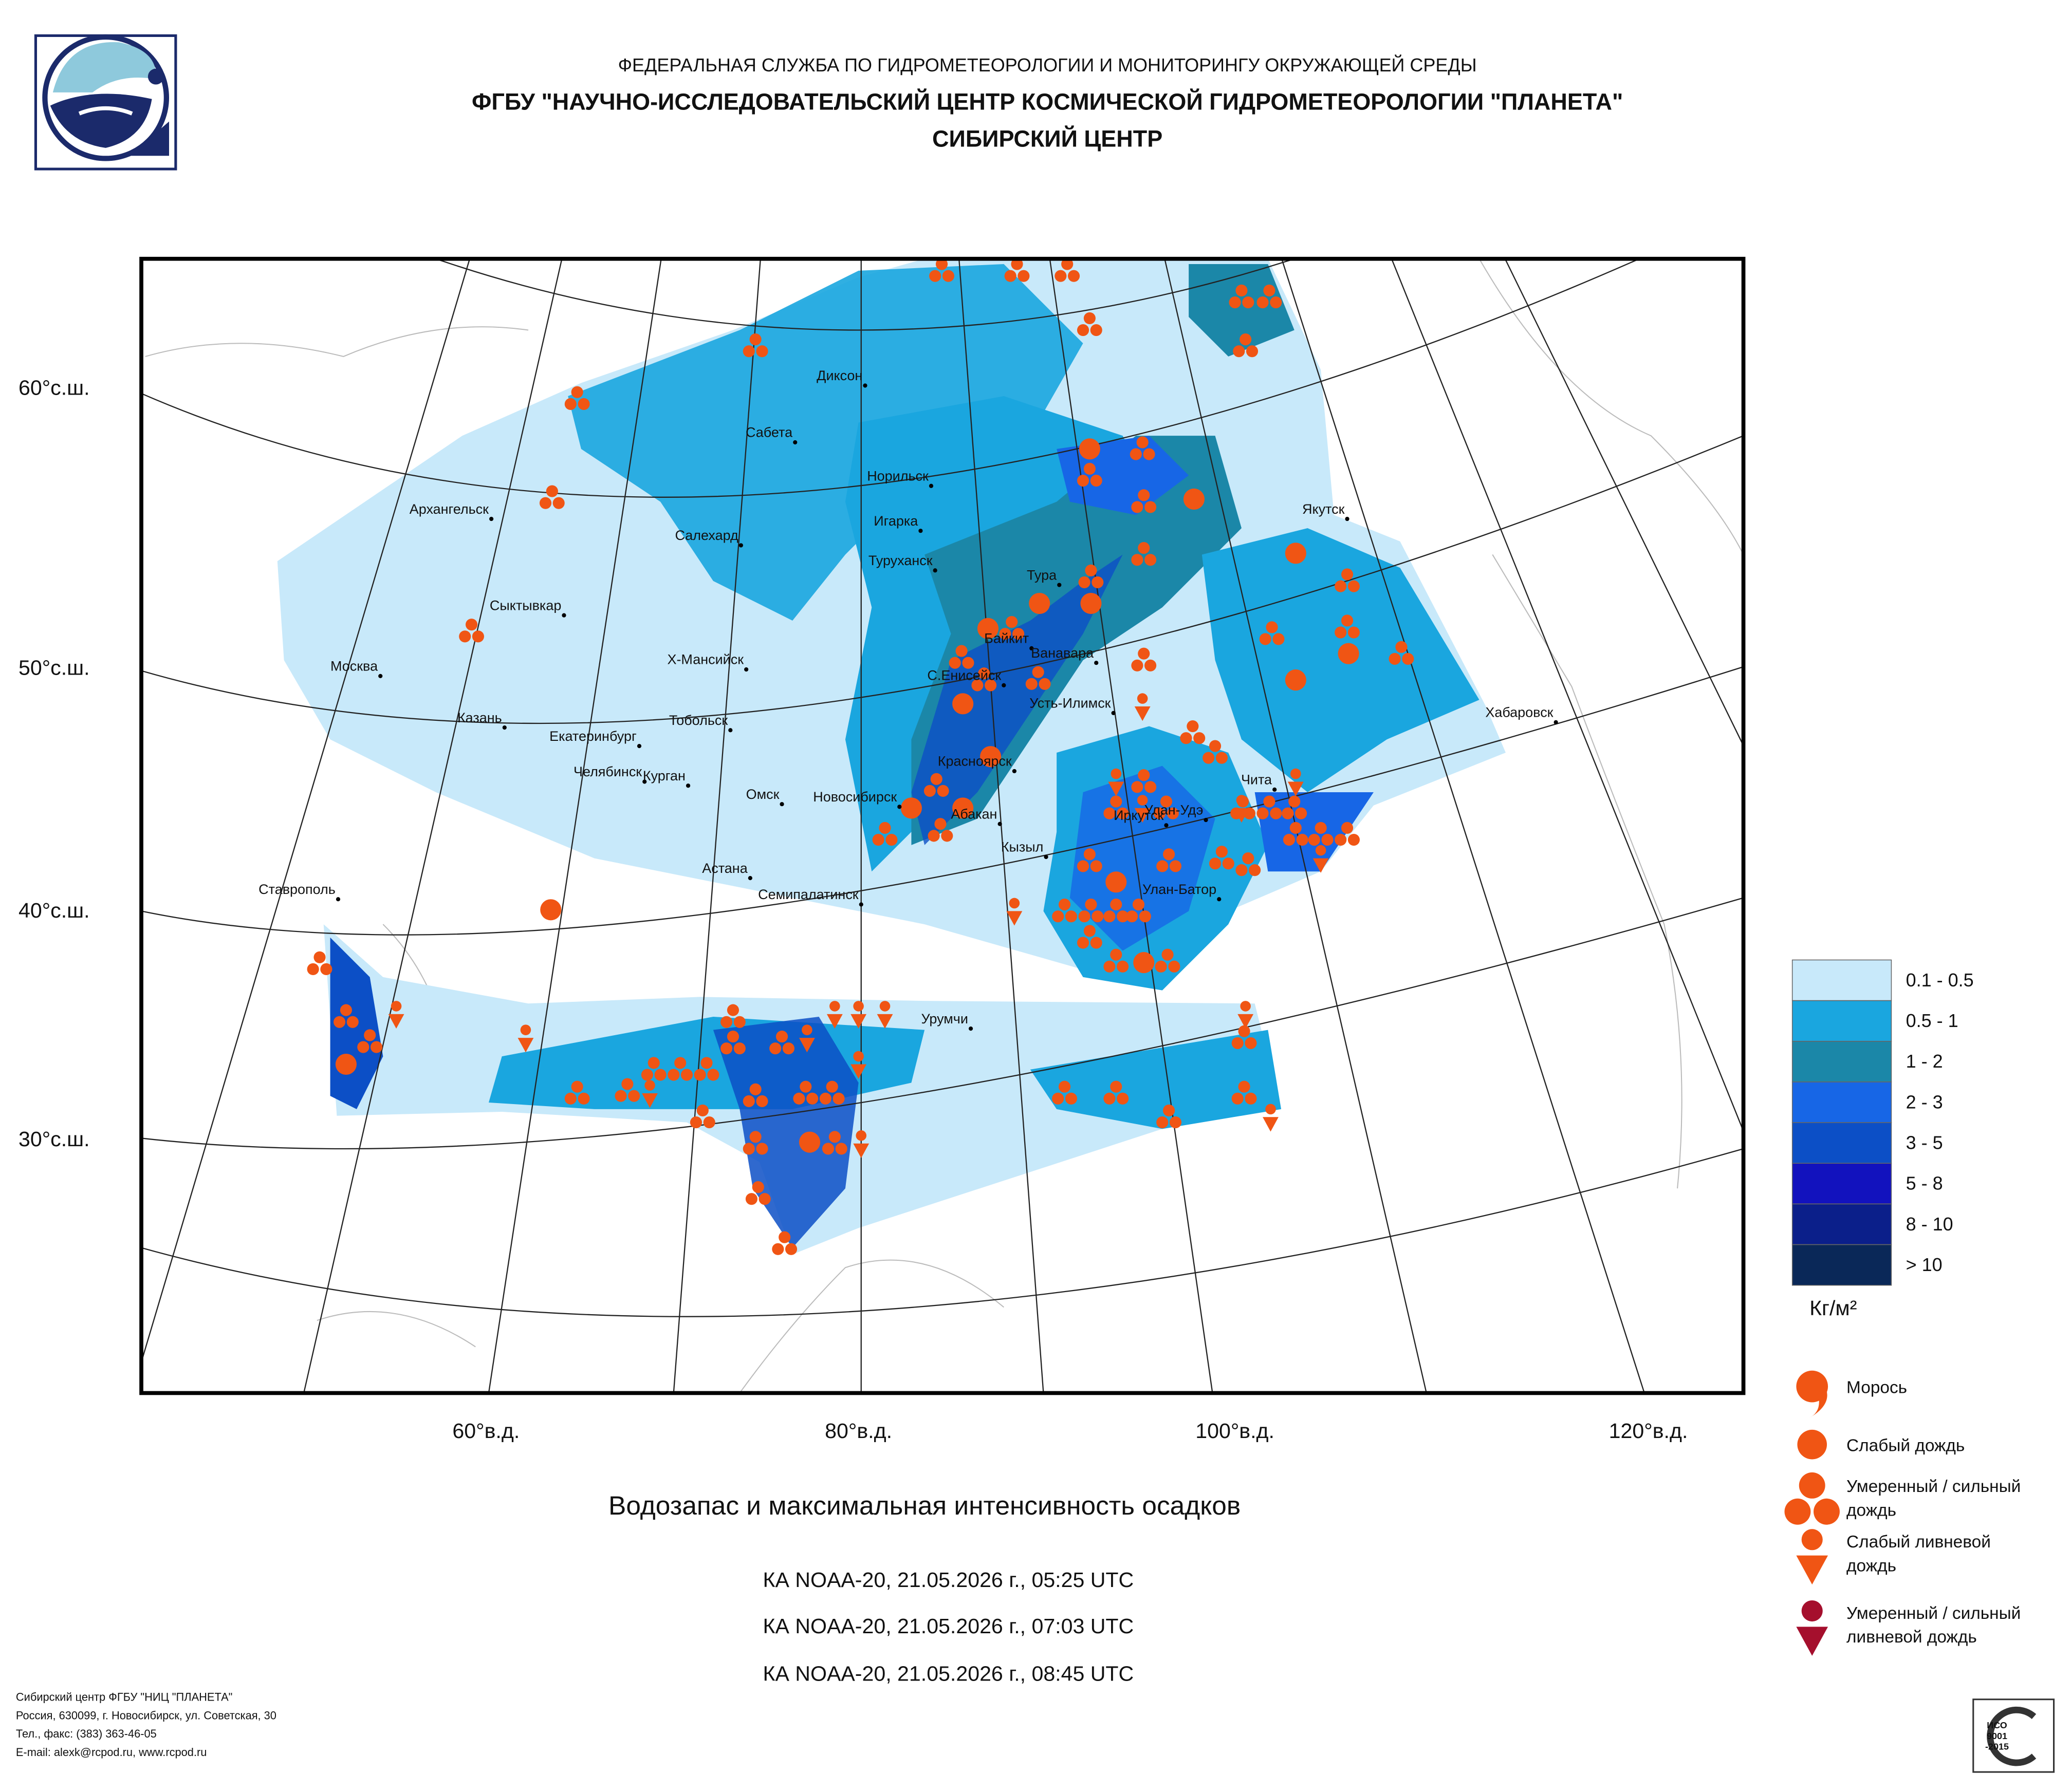 This screenshot has width=2071, height=1792. I want to click on legend-label: 1 - 2, so click(1924, 1061).